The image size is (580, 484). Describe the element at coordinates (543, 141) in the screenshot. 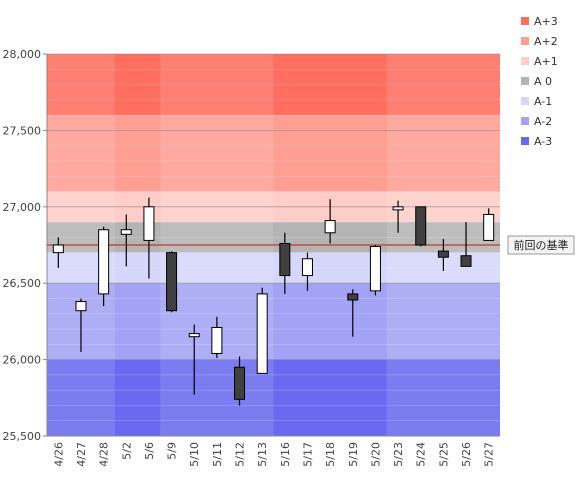

I see `legend-label: A-3` at that location.